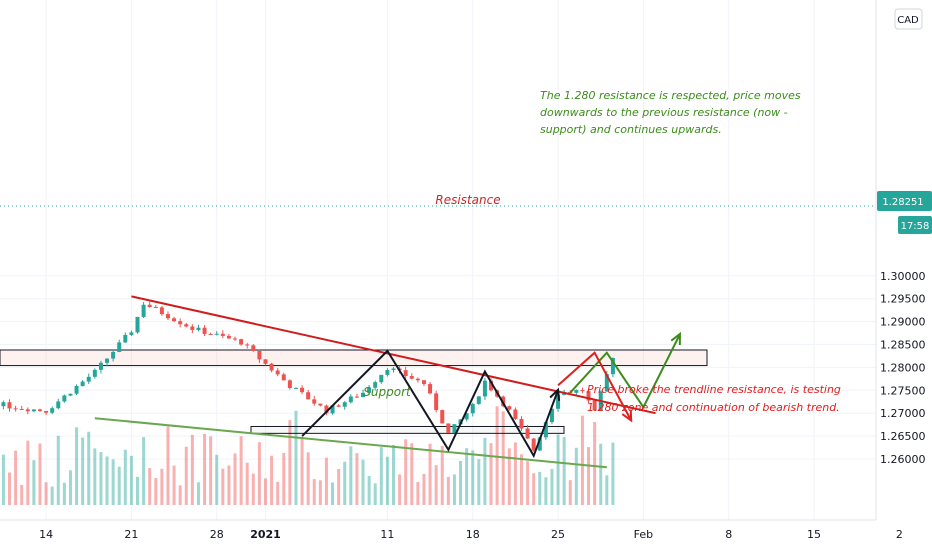 Image resolution: width=932 pixels, height=550 pixels. What do you see at coordinates (814, 534) in the screenshot?
I see `date-tick-label: 15` at bounding box center [814, 534].